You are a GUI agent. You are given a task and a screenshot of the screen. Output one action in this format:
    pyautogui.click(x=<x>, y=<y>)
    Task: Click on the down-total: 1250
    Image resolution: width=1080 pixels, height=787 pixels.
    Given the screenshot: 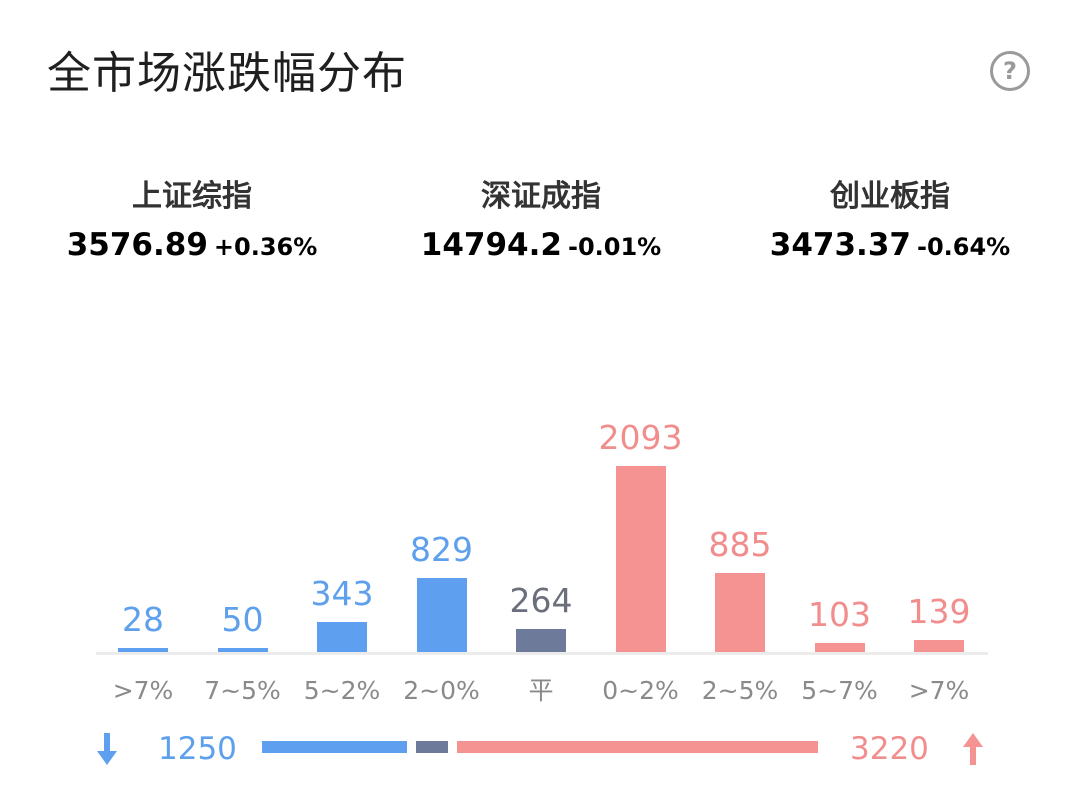 What is the action you would take?
    pyautogui.click(x=197, y=749)
    